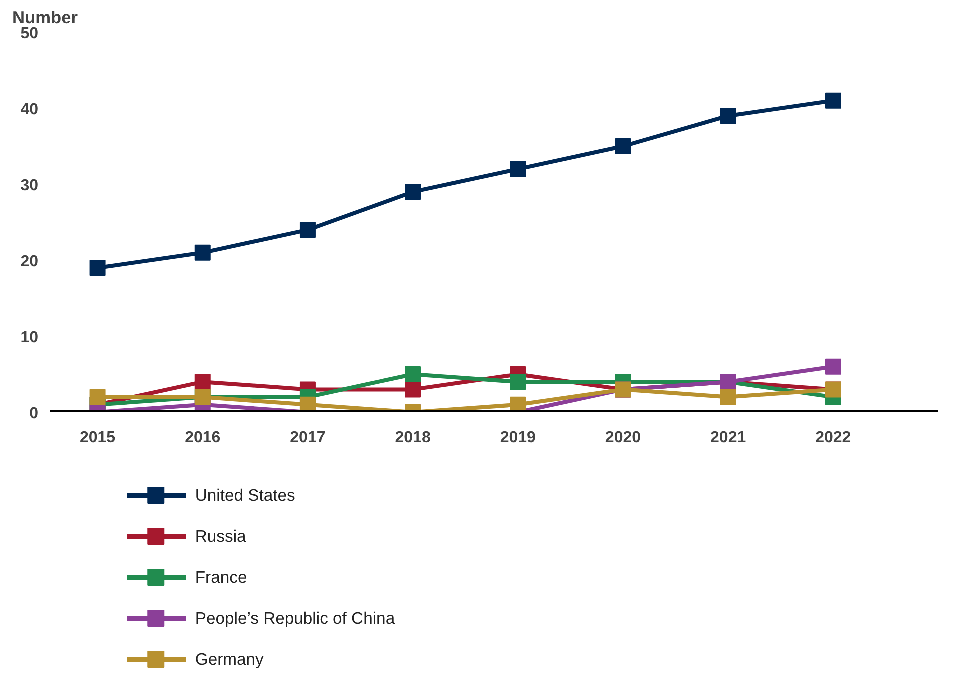  I want to click on x-tick-label: 2020, so click(623, 438).